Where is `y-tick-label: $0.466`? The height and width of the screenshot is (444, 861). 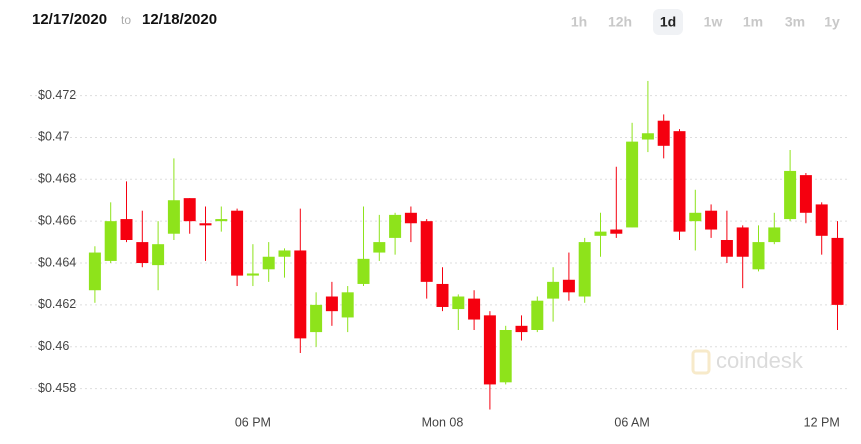
y-tick-label: $0.466 is located at coordinates (57, 220).